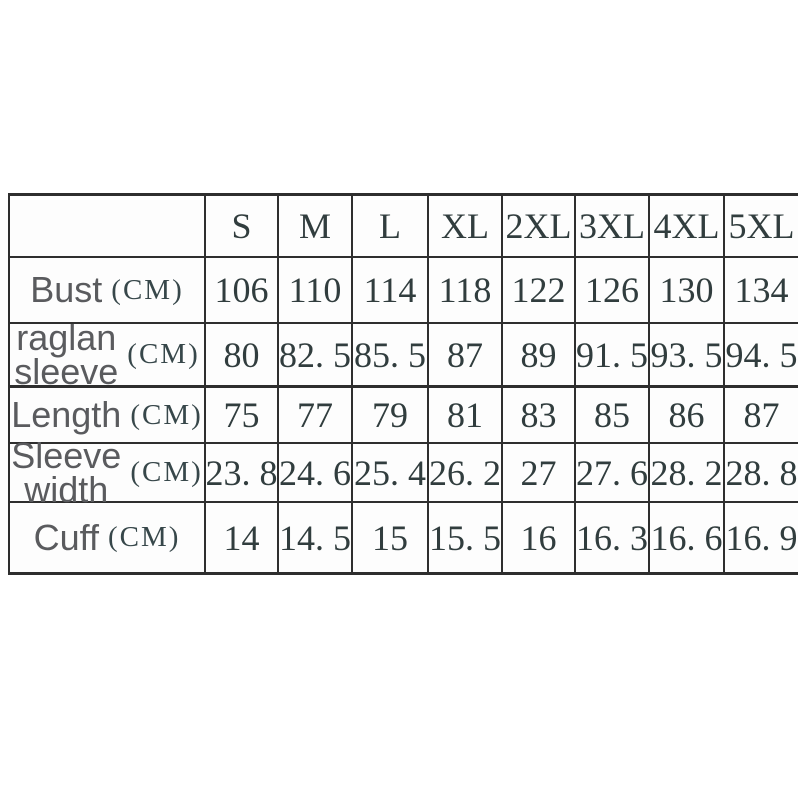  What do you see at coordinates (466, 227) in the screenshot?
I see `size-header-xl: XL` at bounding box center [466, 227].